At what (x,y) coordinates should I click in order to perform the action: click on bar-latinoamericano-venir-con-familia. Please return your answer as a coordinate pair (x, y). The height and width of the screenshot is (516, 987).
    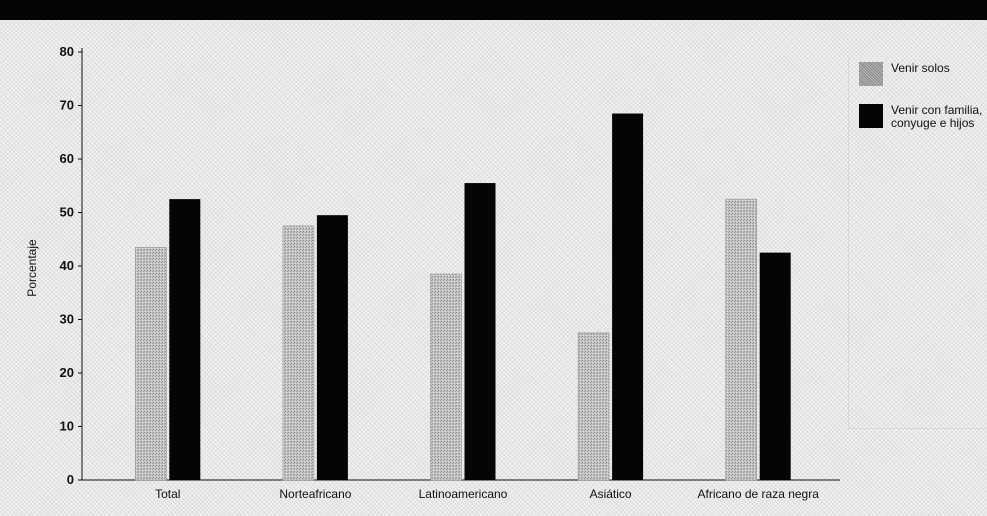
    Looking at the image, I should click on (480, 331).